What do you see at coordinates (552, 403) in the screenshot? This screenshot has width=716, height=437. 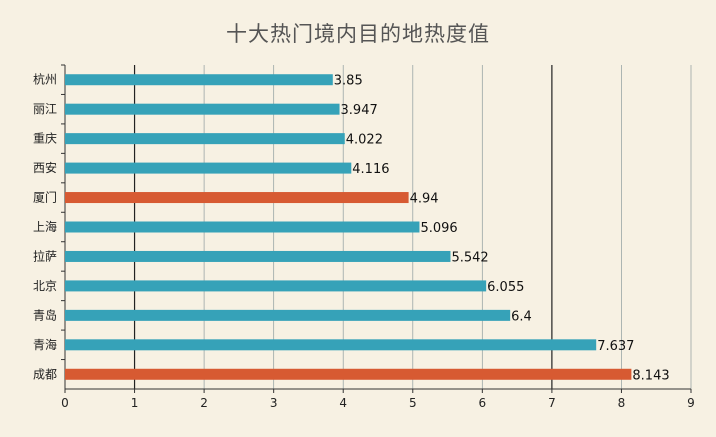 I see `x-tick-label: 7` at bounding box center [552, 403].